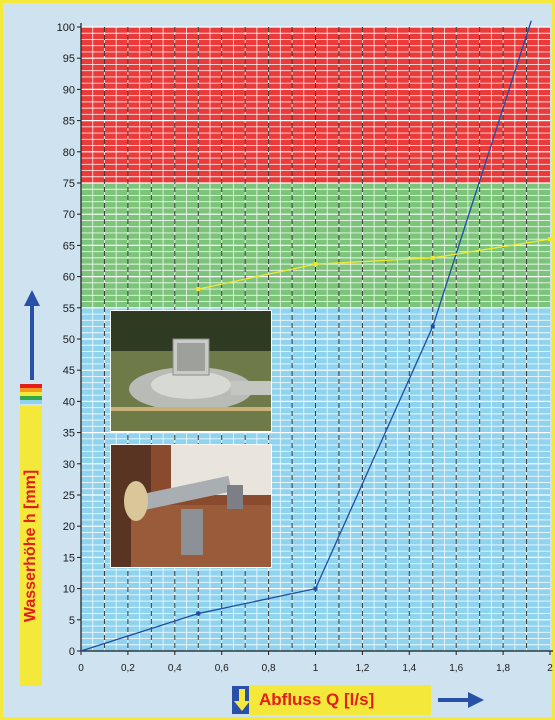 The height and width of the screenshot is (720, 555). Describe the element at coordinates (72, 621) in the screenshot. I see `y-tick-label: 5` at that location.